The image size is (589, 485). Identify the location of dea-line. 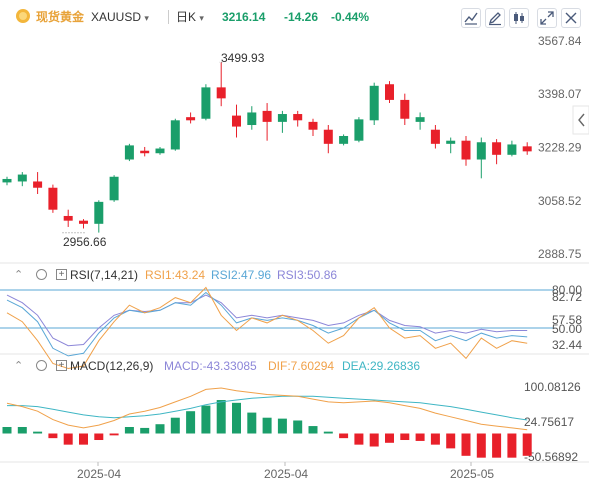
(267, 408).